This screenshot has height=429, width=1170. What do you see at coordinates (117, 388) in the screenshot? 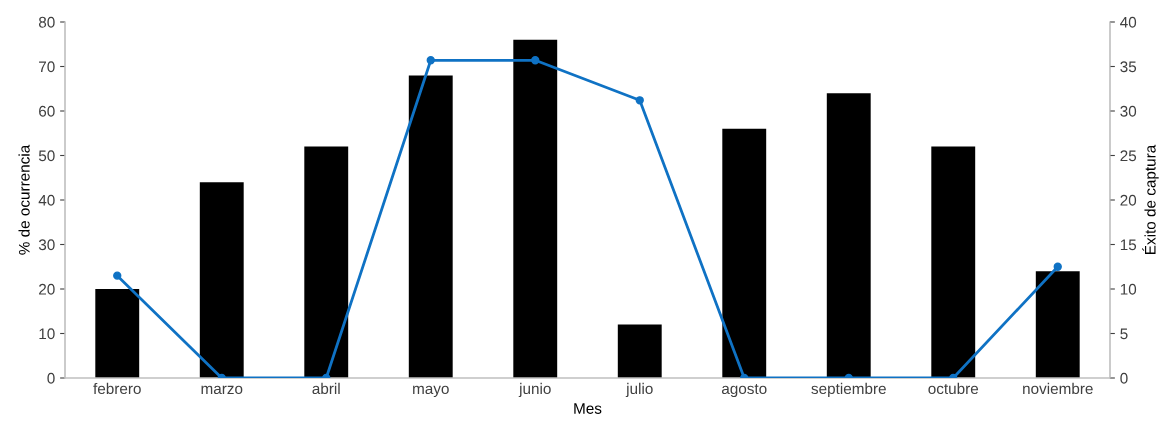
I see `x-tick-label: febrero` at bounding box center [117, 388].